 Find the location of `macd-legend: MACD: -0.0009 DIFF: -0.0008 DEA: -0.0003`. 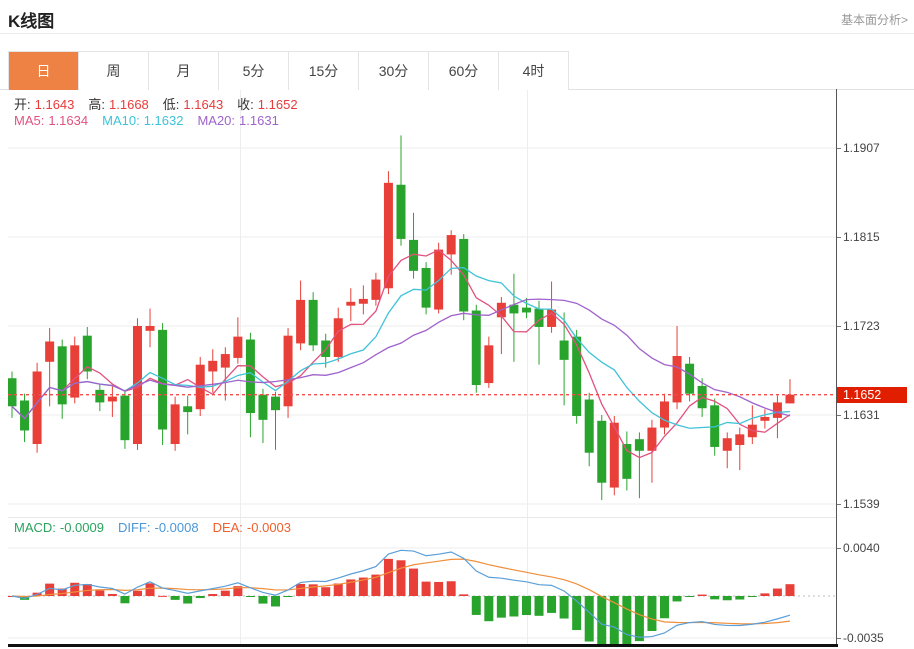

macd-legend: MACD: -0.0009 DIFF: -0.0008 DEA: -0.0003 is located at coordinates (159, 527).